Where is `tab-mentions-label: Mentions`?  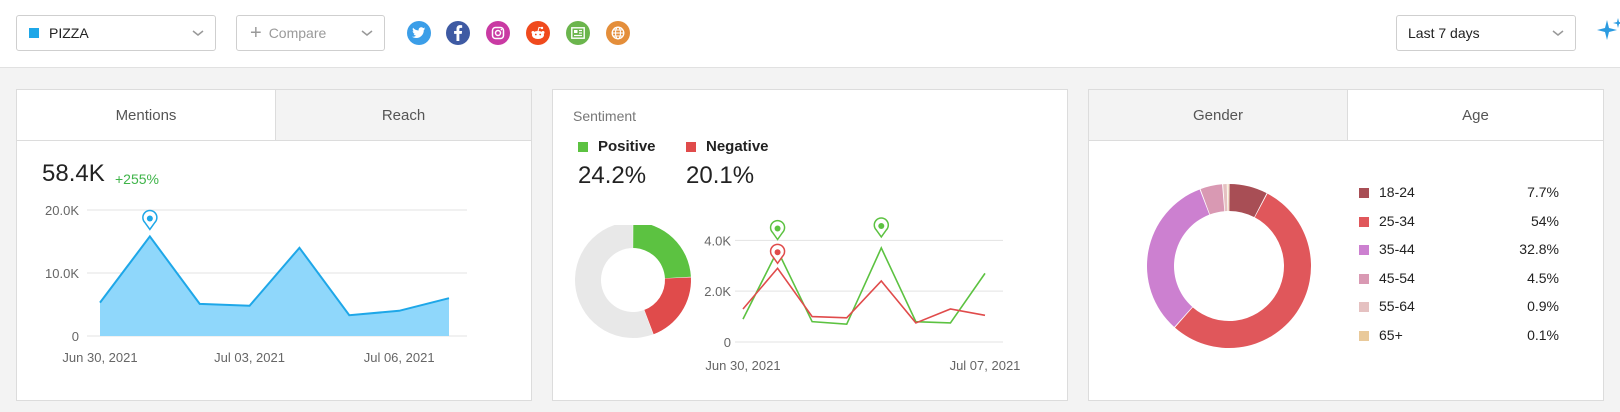 tab-mentions-label: Mentions is located at coordinates (146, 115).